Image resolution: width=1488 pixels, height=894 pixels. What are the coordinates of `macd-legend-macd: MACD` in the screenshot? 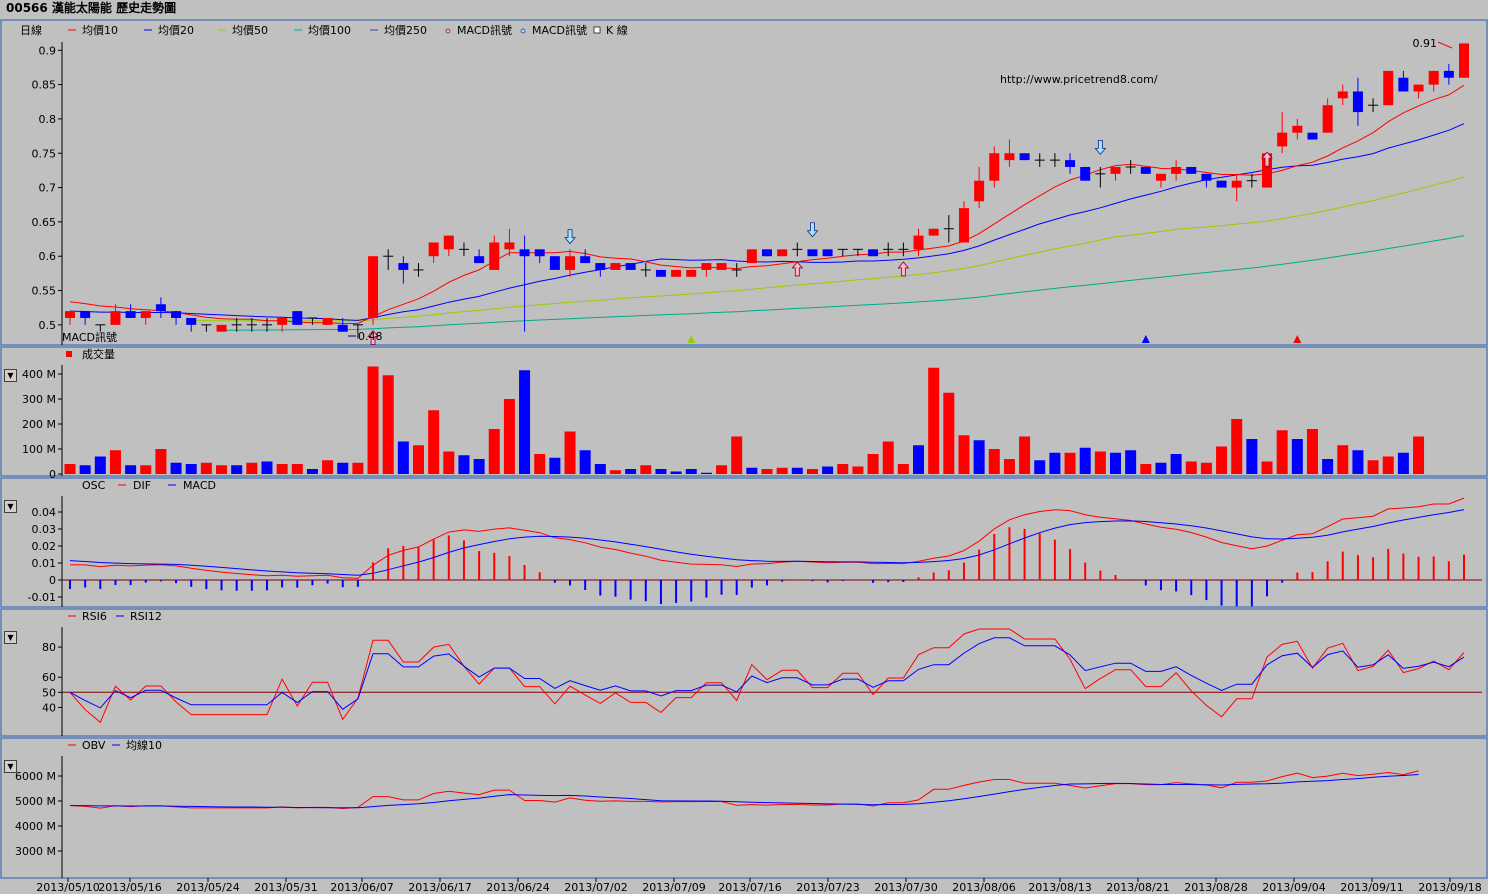 It's located at (199, 485).